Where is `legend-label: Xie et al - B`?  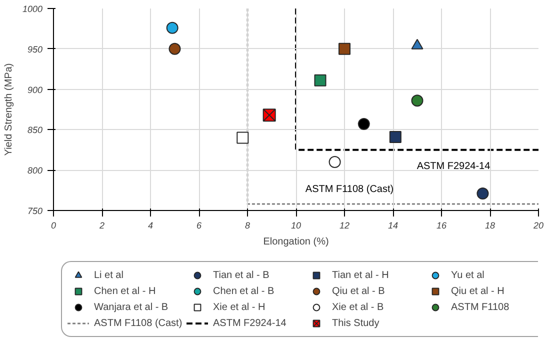
legend-label: Xie et al - B is located at coordinates (358, 307).